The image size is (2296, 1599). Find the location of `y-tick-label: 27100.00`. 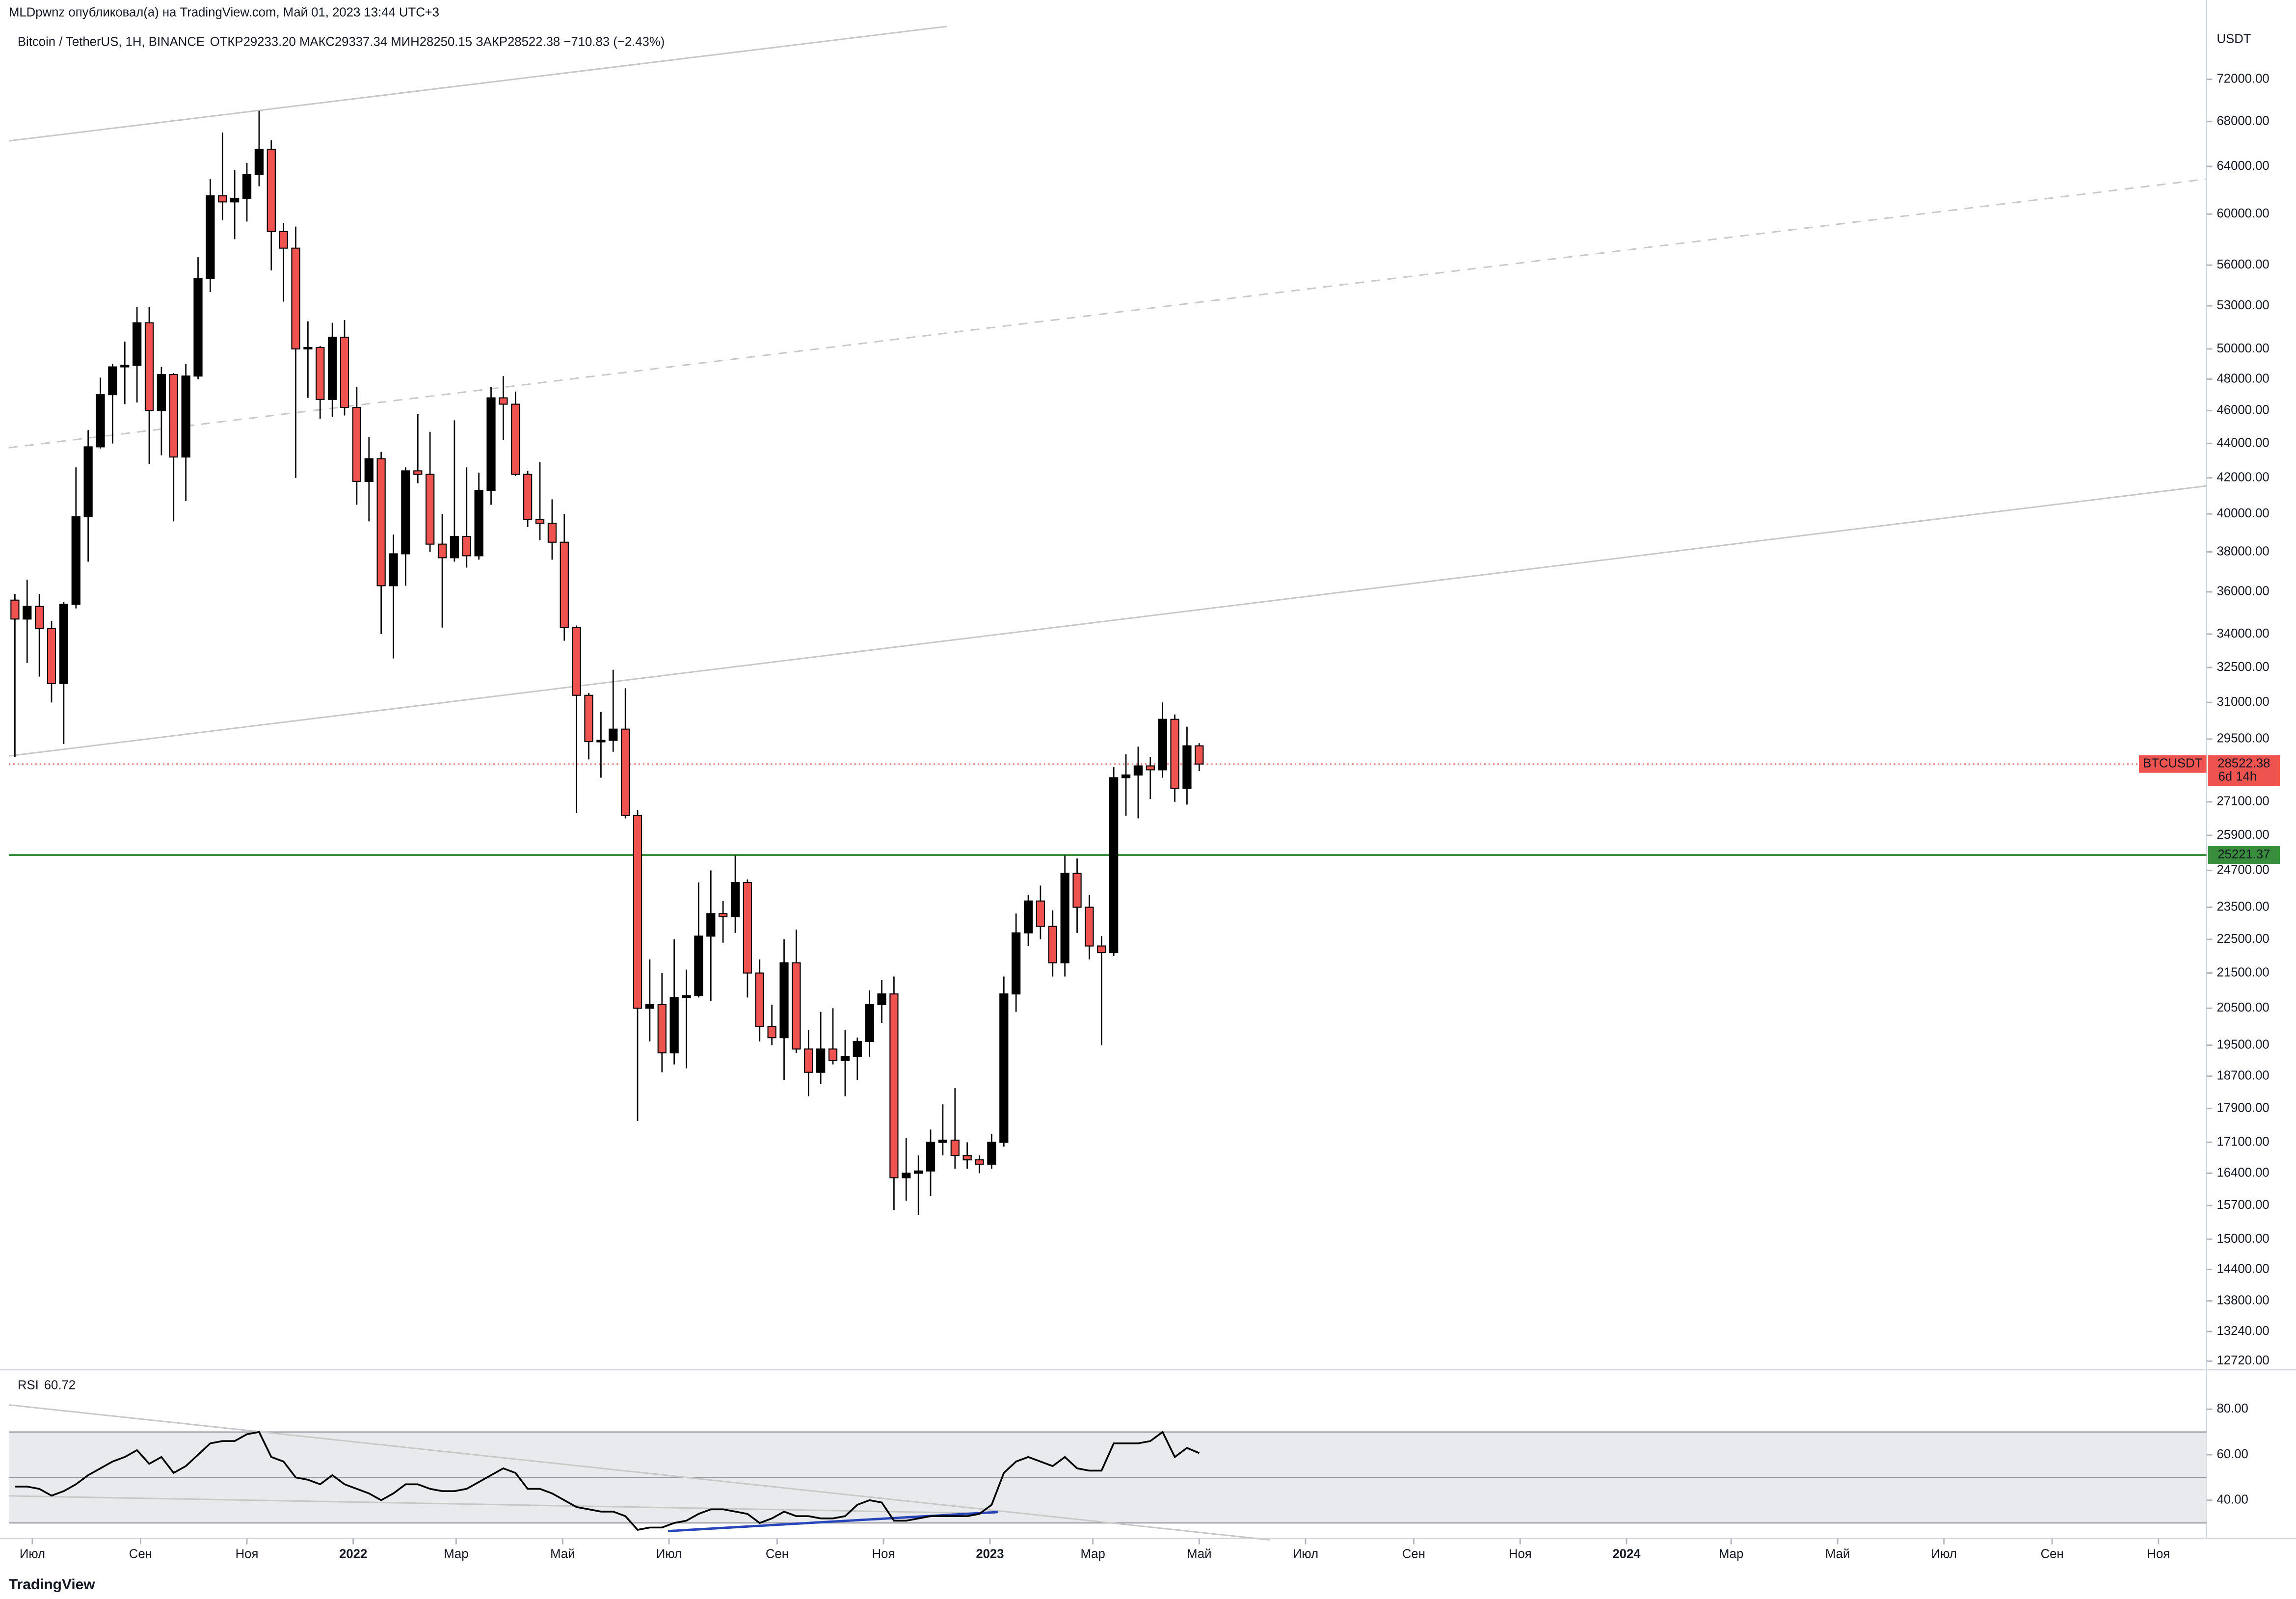

y-tick-label: 27100.00 is located at coordinates (2243, 802).